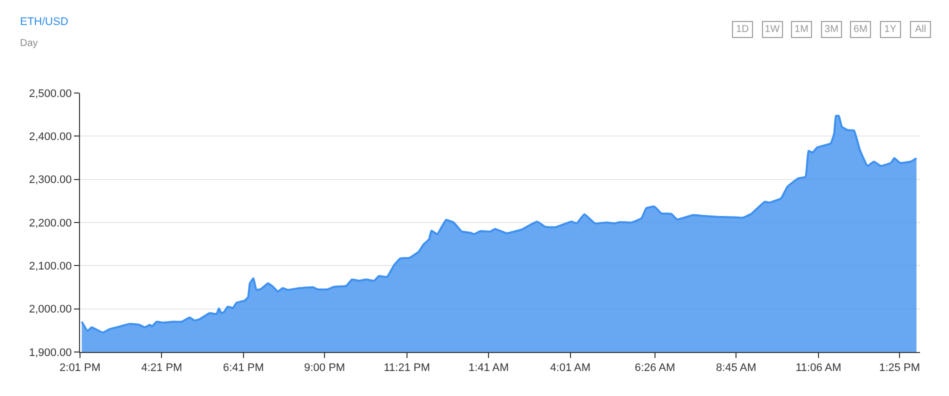 The image size is (949, 396). What do you see at coordinates (801, 29) in the screenshot?
I see `text: 1M` at bounding box center [801, 29].